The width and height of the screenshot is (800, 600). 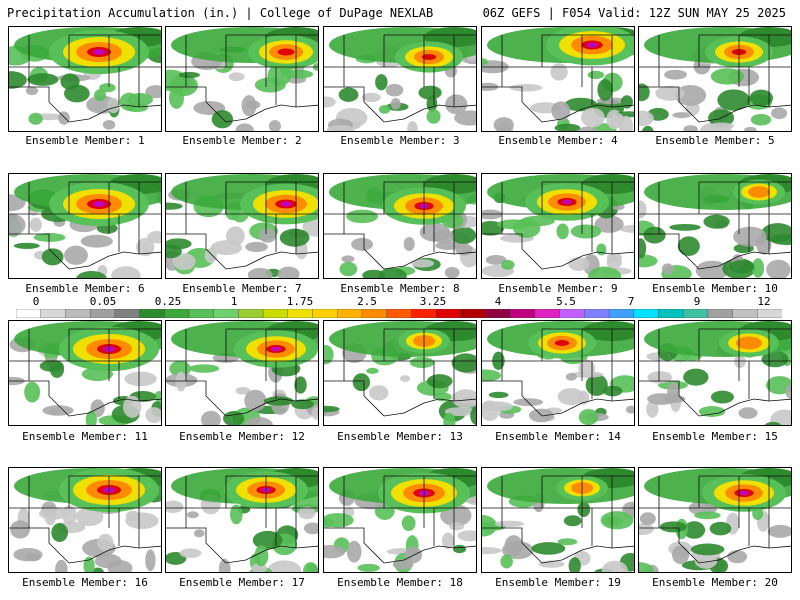 What do you see at coordinates (631, 301) in the screenshot?
I see `colorbar-tick-label: 7` at bounding box center [631, 301].